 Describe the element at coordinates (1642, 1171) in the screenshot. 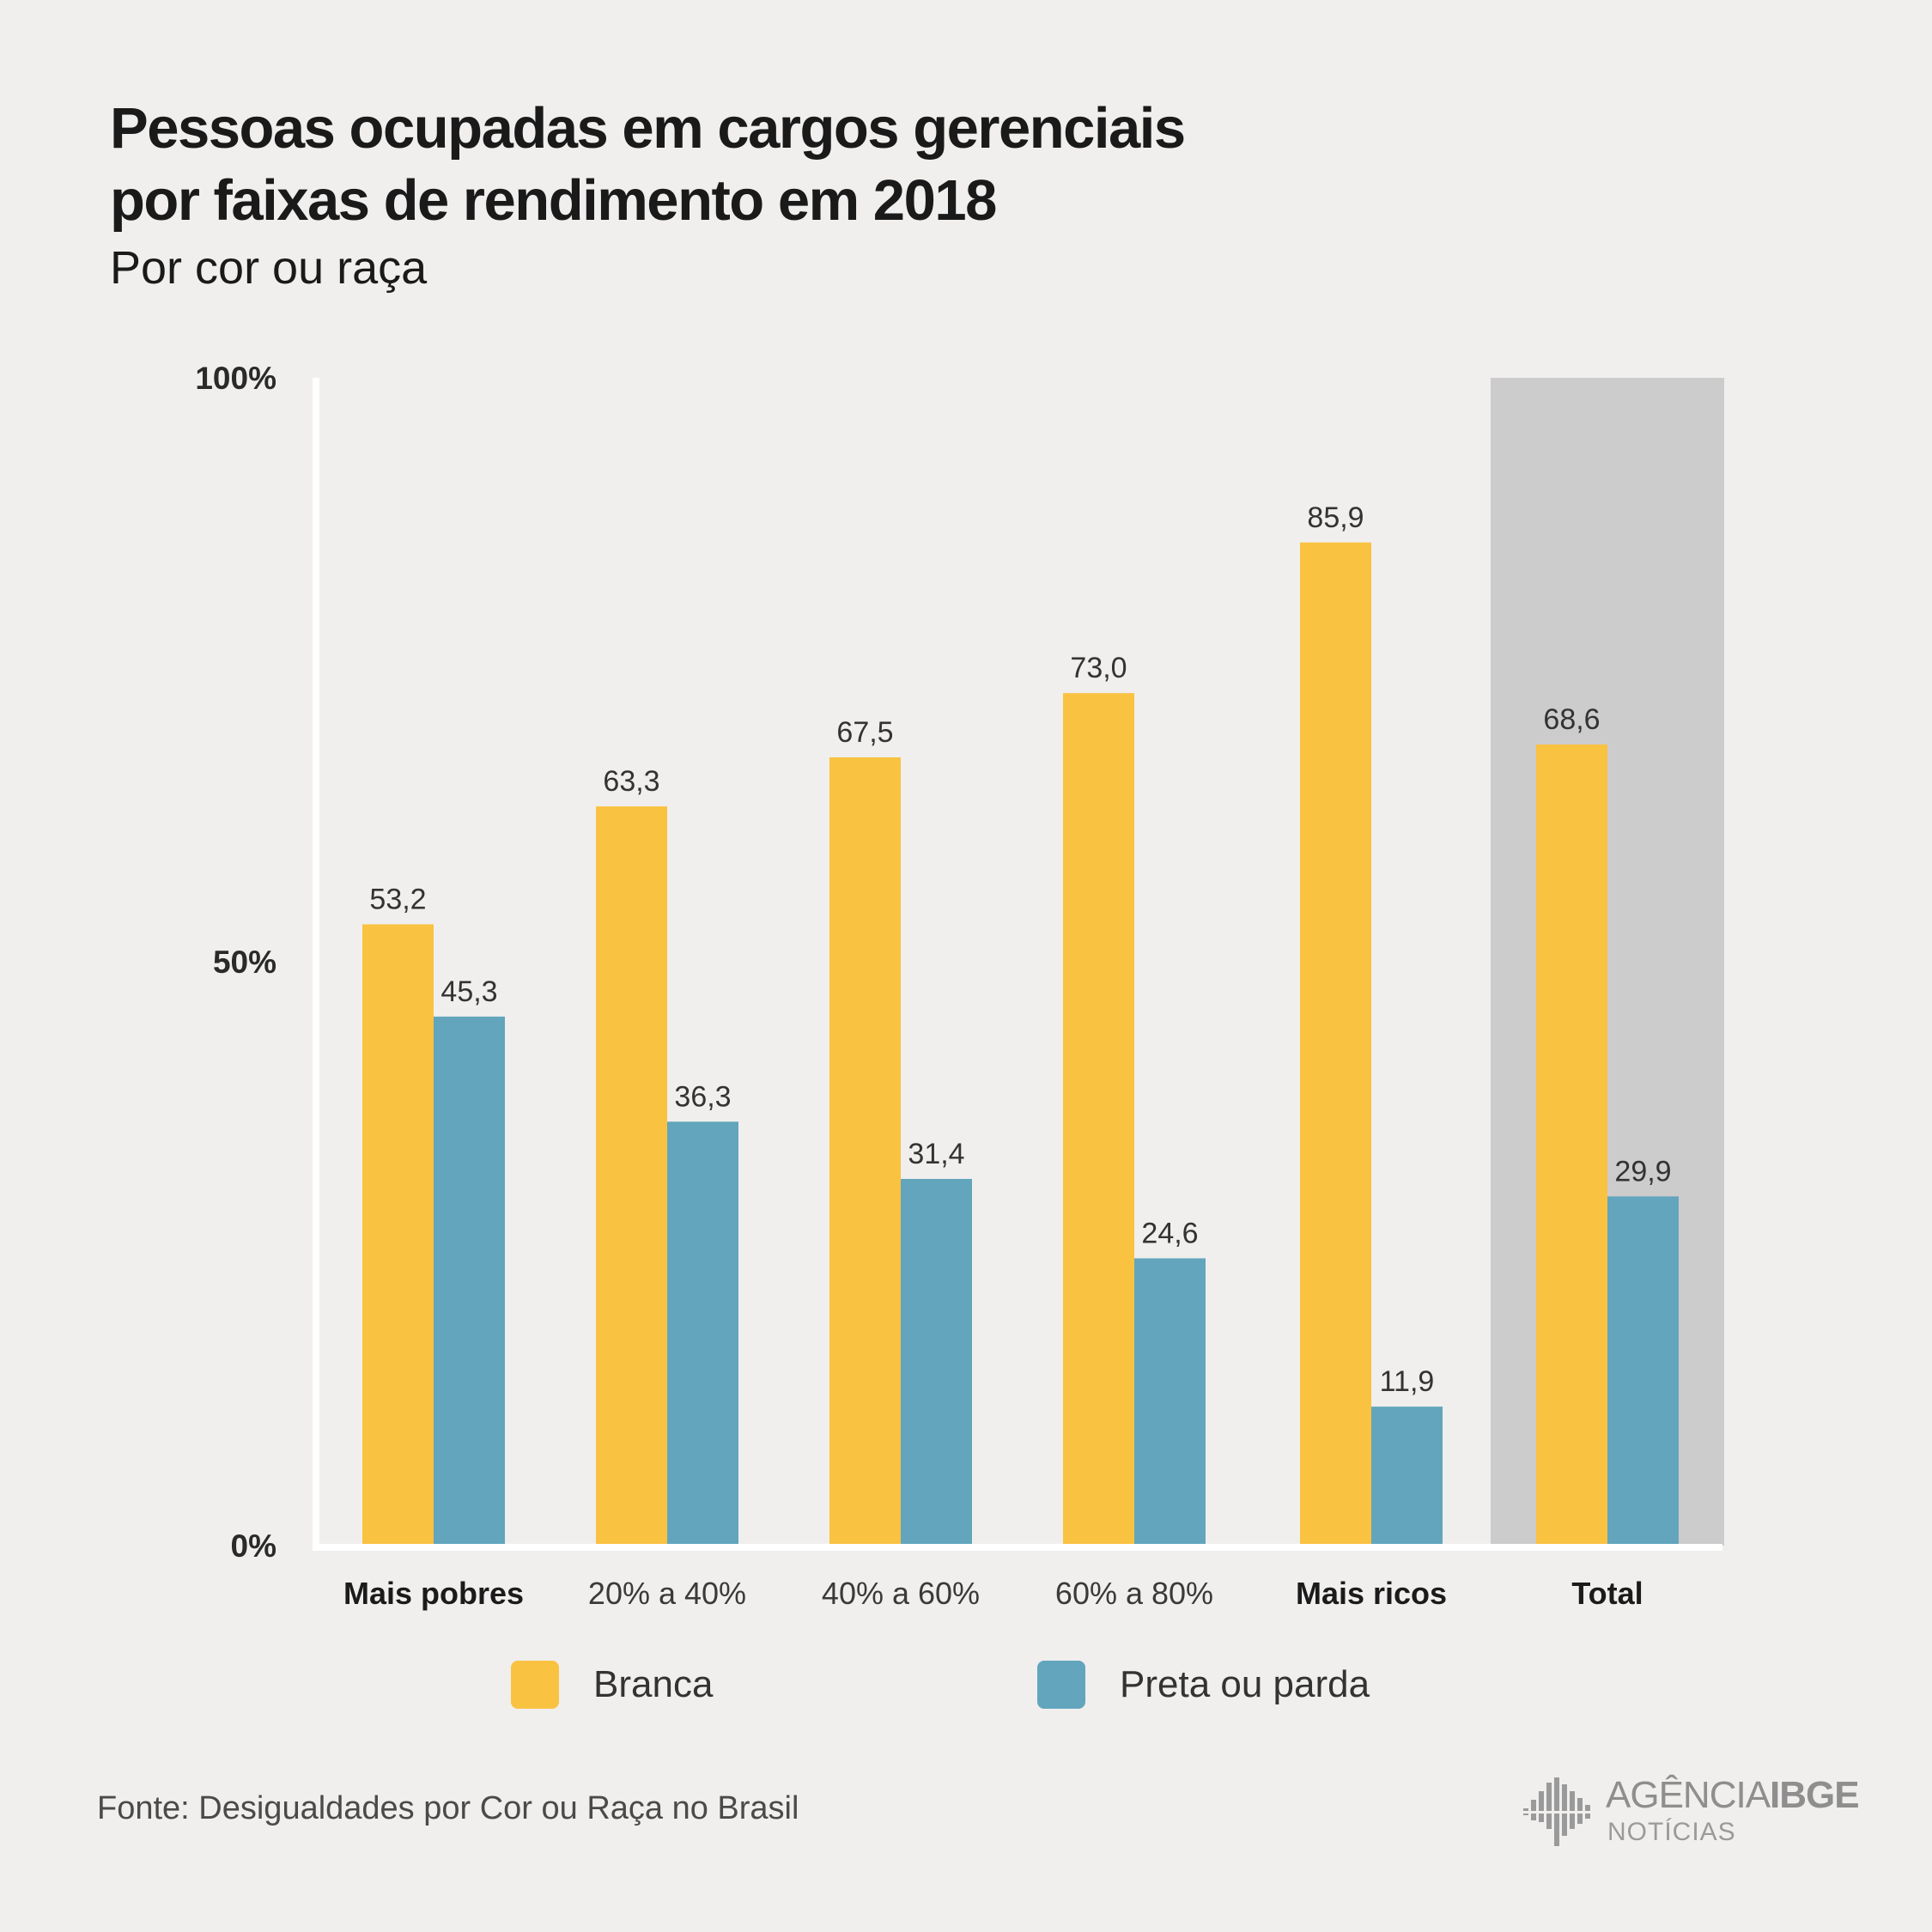

I see `data-label-preta-parda-5: 29,9` at that location.